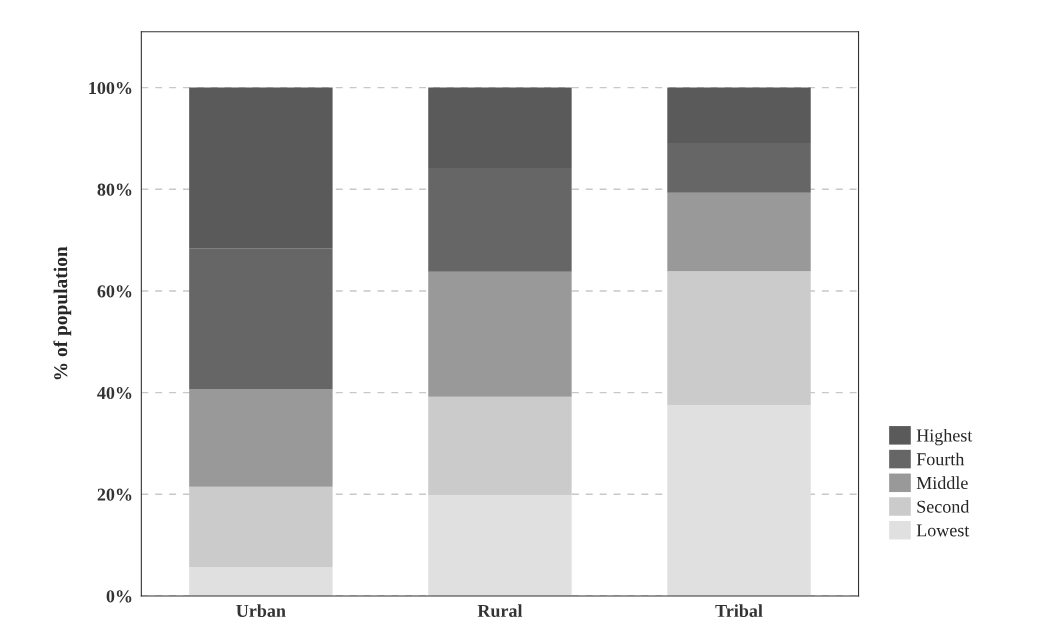 The image size is (1047, 634). I want to click on legend-label: Highest, so click(944, 437).